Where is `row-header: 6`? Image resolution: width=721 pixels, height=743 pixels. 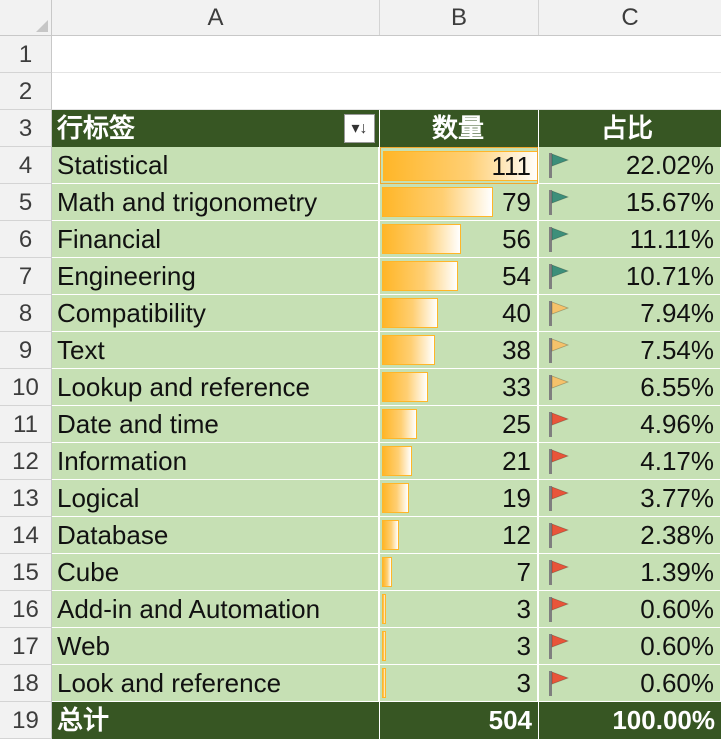
row-header: 6 is located at coordinates (26, 239).